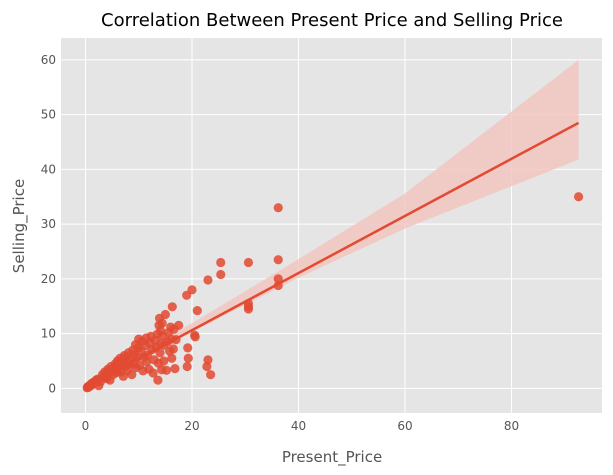 This screenshot has width=613, height=475. Describe the element at coordinates (191, 426) in the screenshot. I see `x-tick-20: 20` at that location.